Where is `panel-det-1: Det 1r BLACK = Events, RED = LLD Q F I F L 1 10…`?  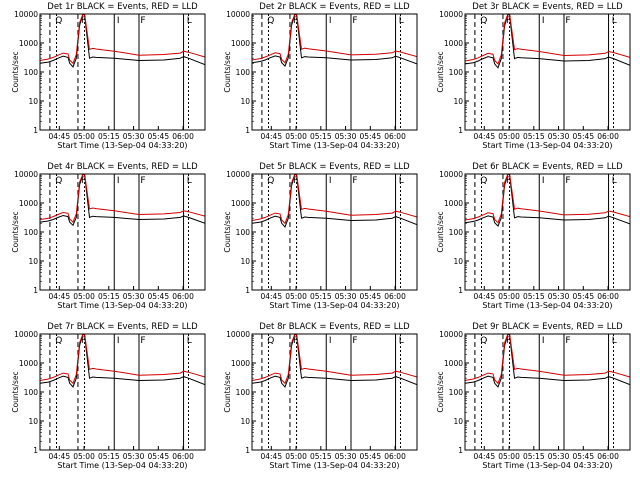
panel-det-1: Det 1r BLACK = Events, RED = LLD Q F I F L 1 10… is located at coordinates (108, 76).